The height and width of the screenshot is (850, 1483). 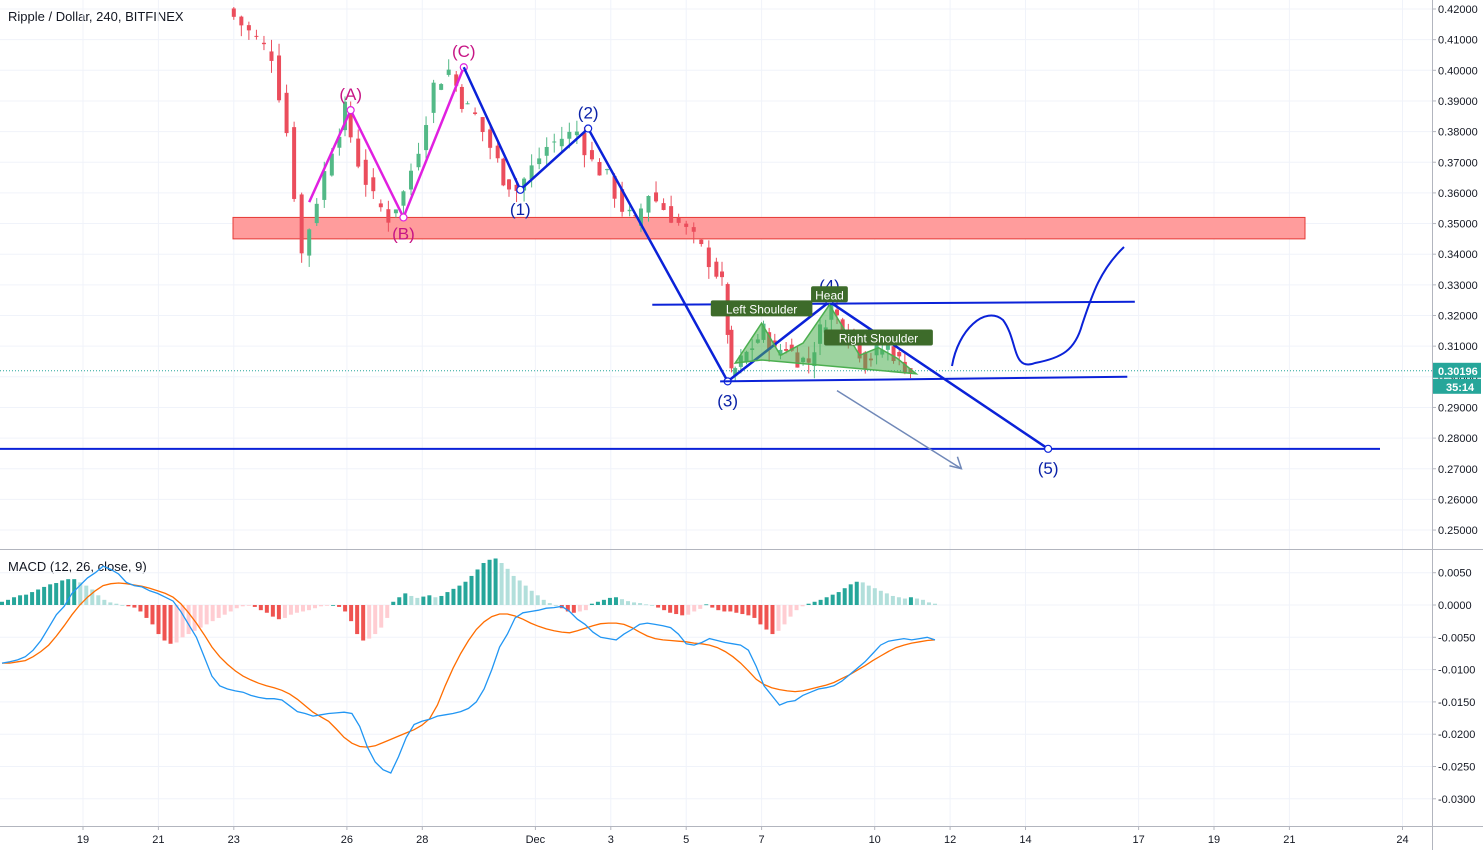 I want to click on pattern-label: Left Shoulder, so click(x=761, y=309).